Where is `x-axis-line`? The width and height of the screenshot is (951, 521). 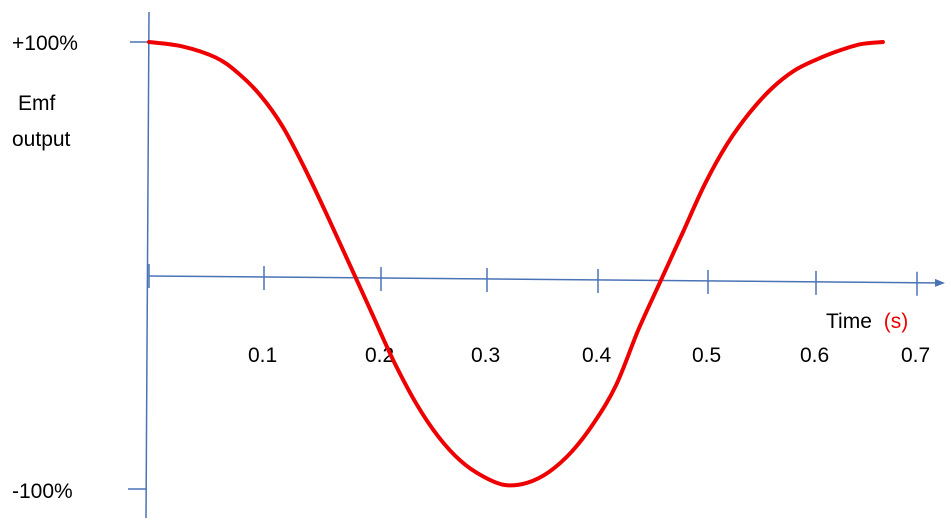 x-axis-line is located at coordinates (546, 281).